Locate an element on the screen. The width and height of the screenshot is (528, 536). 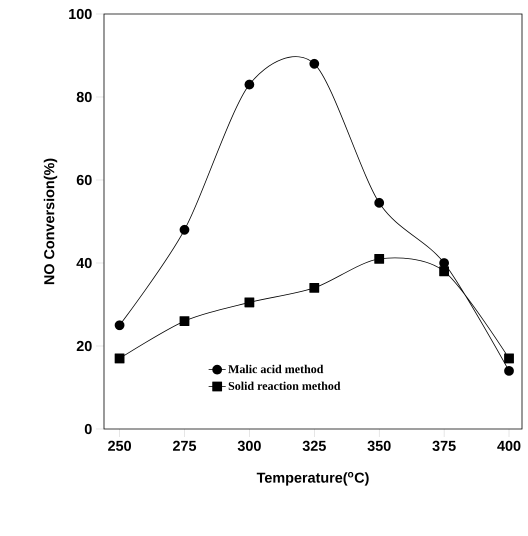
y-tick-label: 80 is located at coordinates (84, 97).